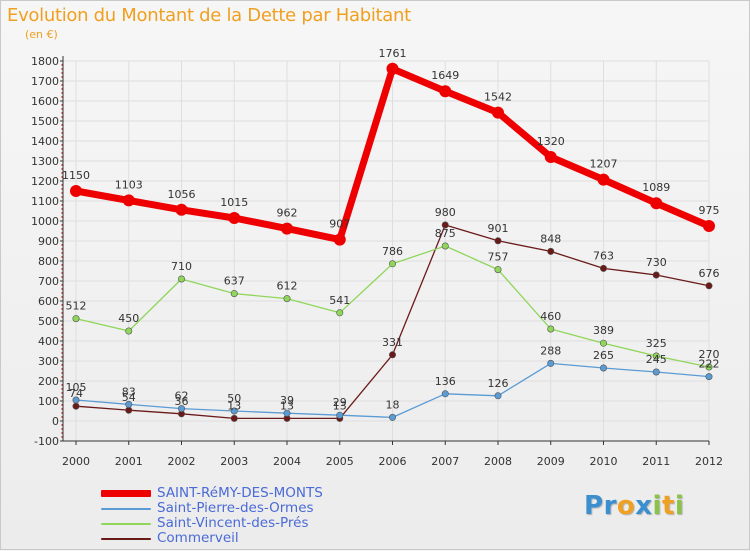  Describe the element at coordinates (709, 273) in the screenshot. I see `data-label: 676` at that location.